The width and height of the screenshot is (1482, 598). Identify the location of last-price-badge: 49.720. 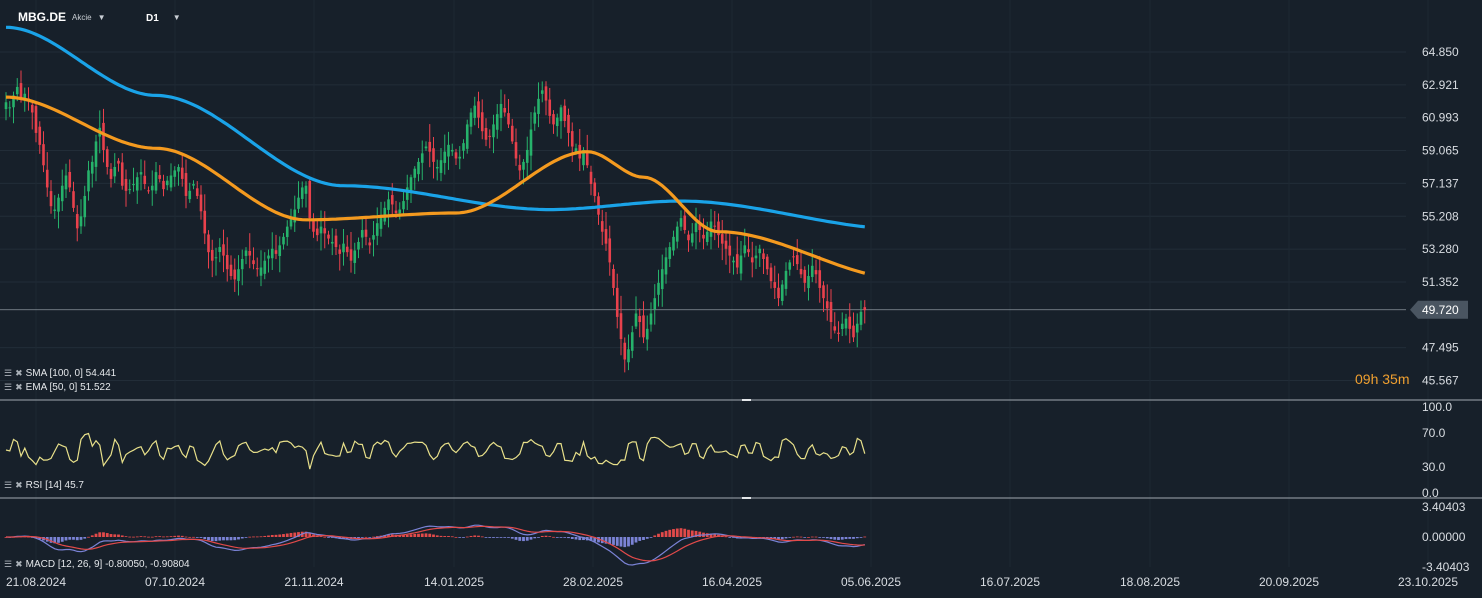
(1439, 309).